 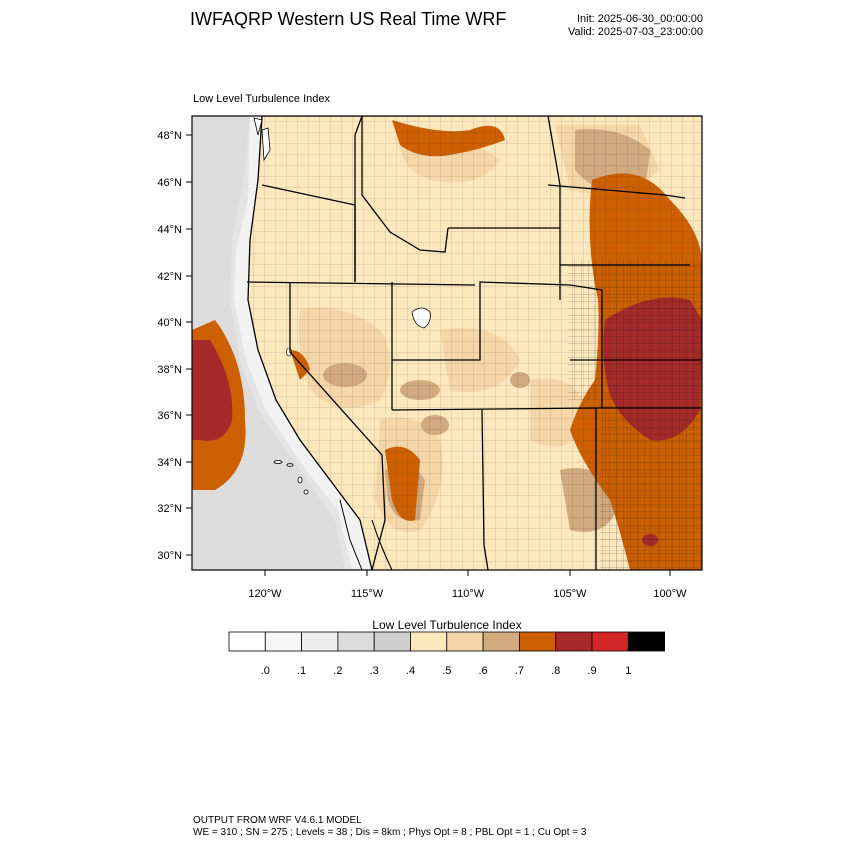 I want to click on lat-label: 30°N, so click(x=169, y=556).